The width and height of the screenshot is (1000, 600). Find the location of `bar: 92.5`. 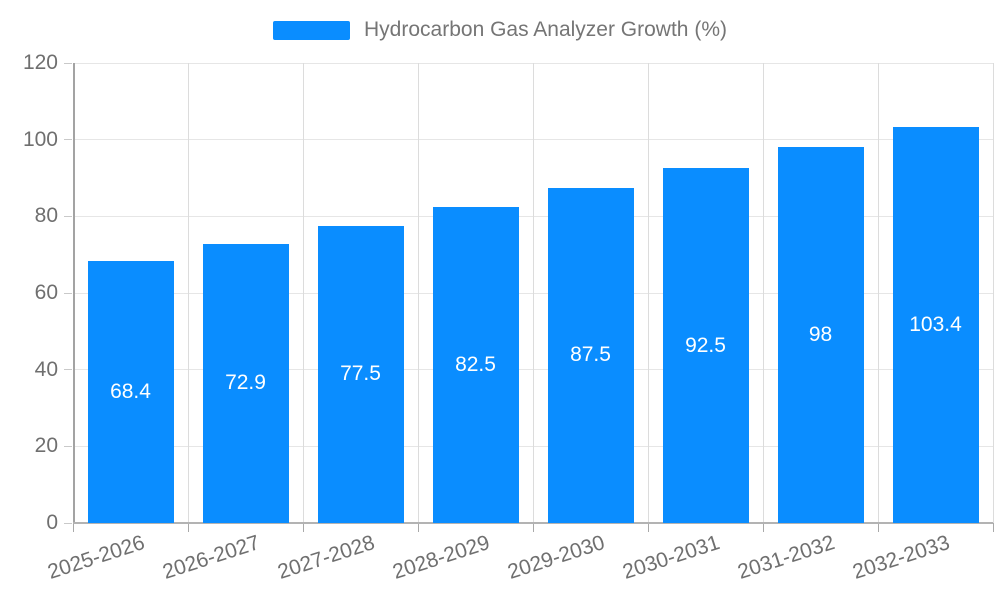

bar: 92.5 is located at coordinates (705, 345).